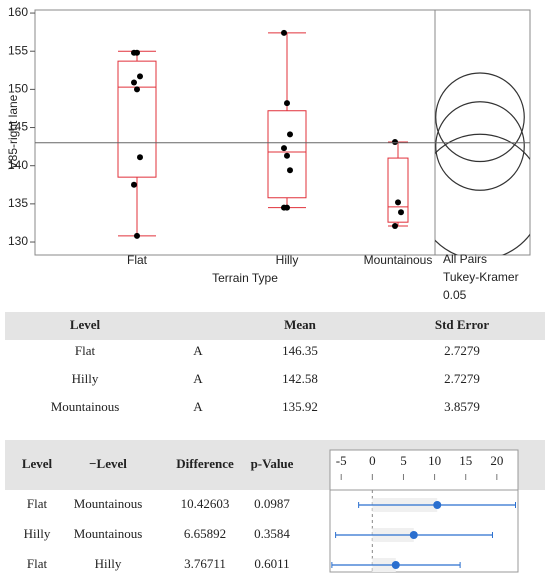  Describe the element at coordinates (205, 463) in the screenshot. I see `column-header: Difference` at that location.